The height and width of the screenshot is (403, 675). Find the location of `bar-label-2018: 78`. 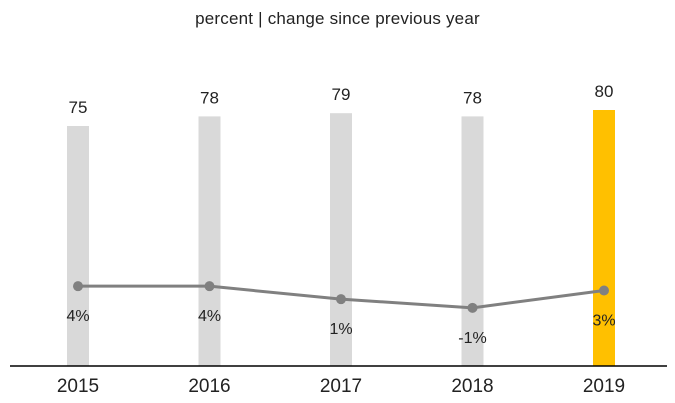

bar-label-2018: 78 is located at coordinates (472, 97).